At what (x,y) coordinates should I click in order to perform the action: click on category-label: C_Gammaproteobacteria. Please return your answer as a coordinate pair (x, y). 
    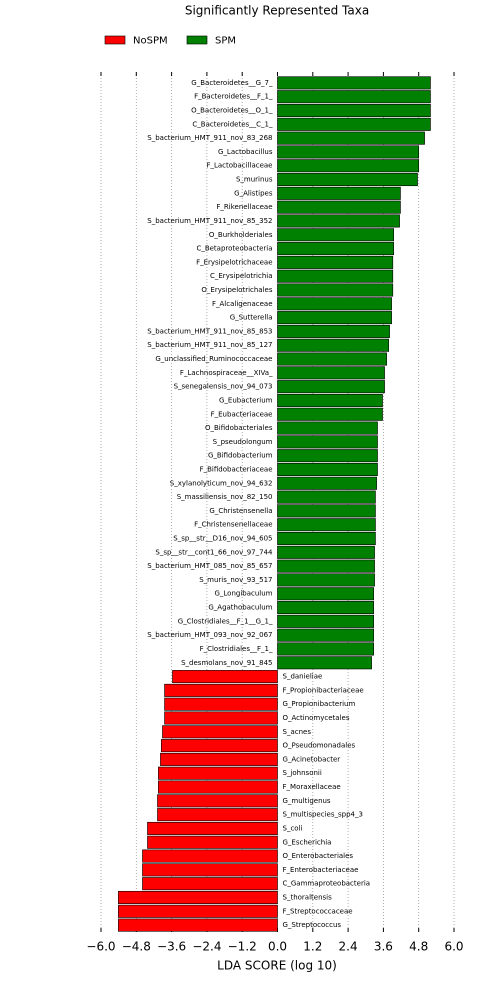
    Looking at the image, I should click on (327, 884).